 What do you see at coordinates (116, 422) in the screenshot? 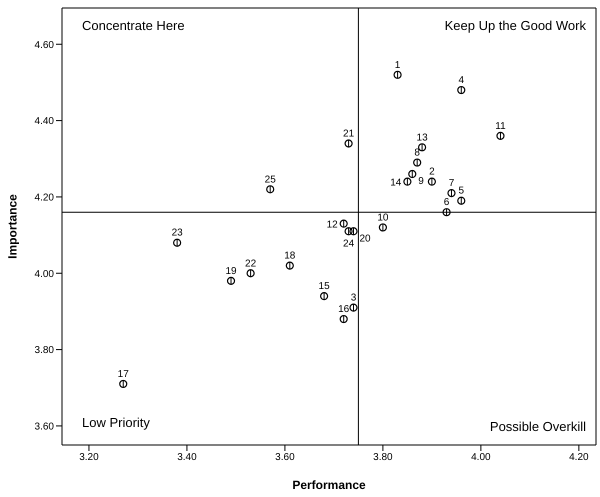
I see `annotation: Low Priority` at bounding box center [116, 422].